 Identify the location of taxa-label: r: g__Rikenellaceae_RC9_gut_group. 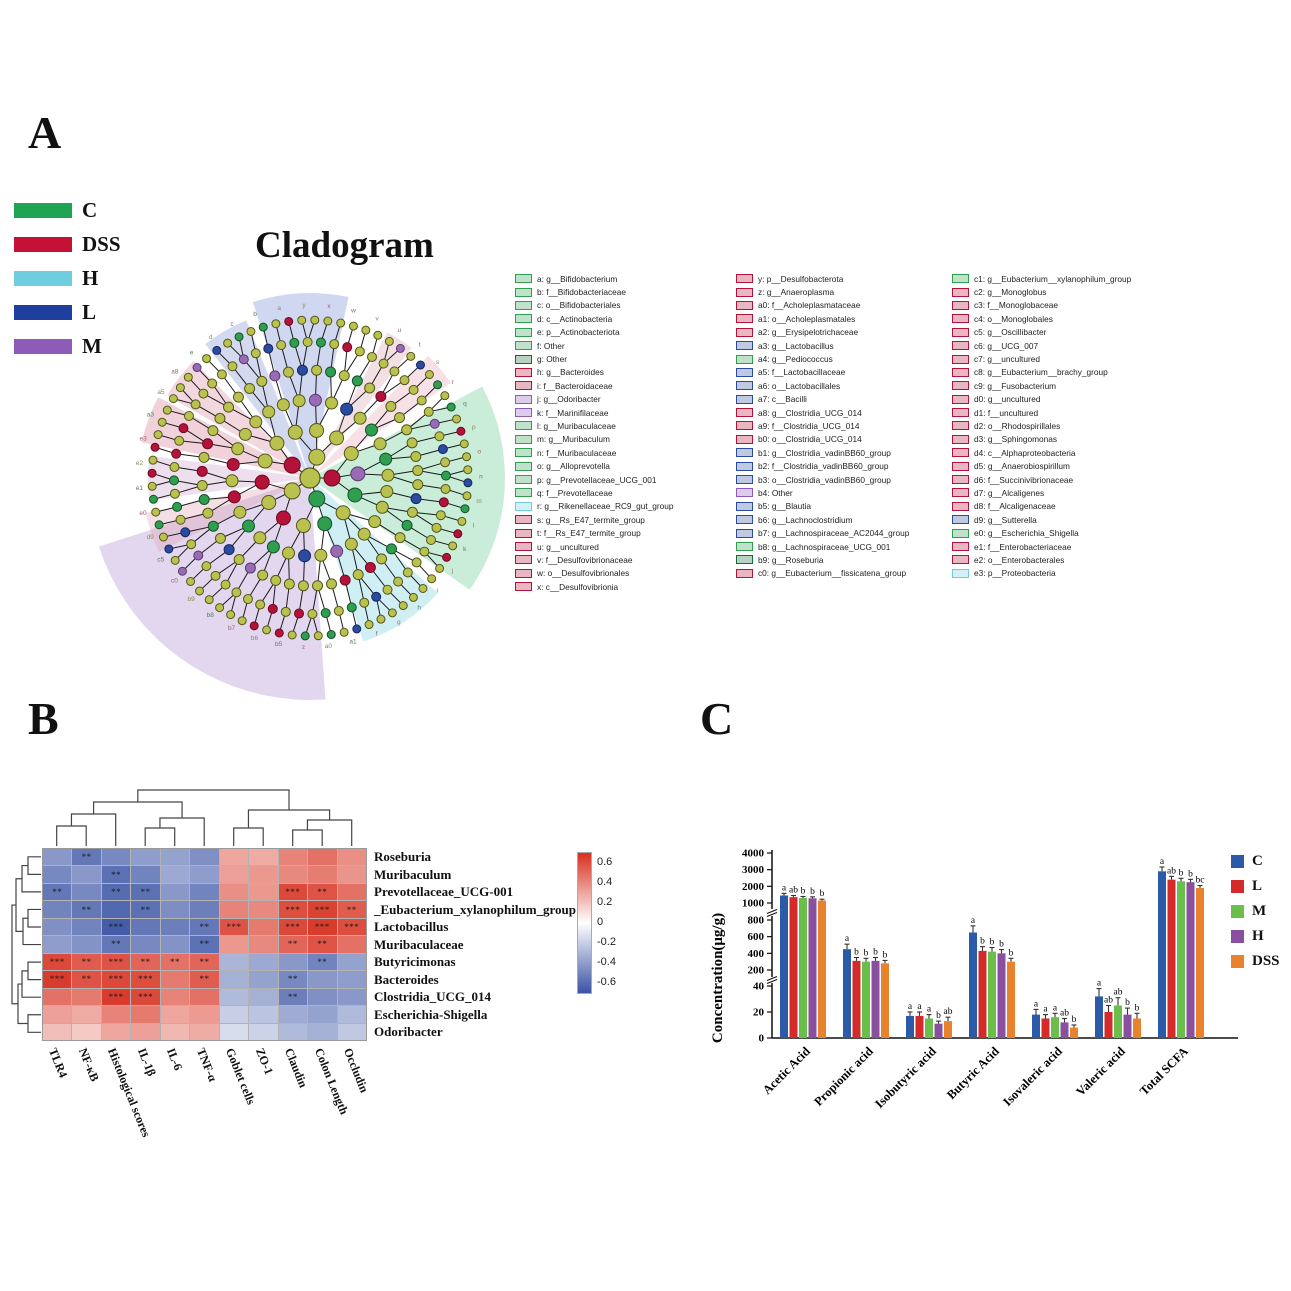
(605, 506).